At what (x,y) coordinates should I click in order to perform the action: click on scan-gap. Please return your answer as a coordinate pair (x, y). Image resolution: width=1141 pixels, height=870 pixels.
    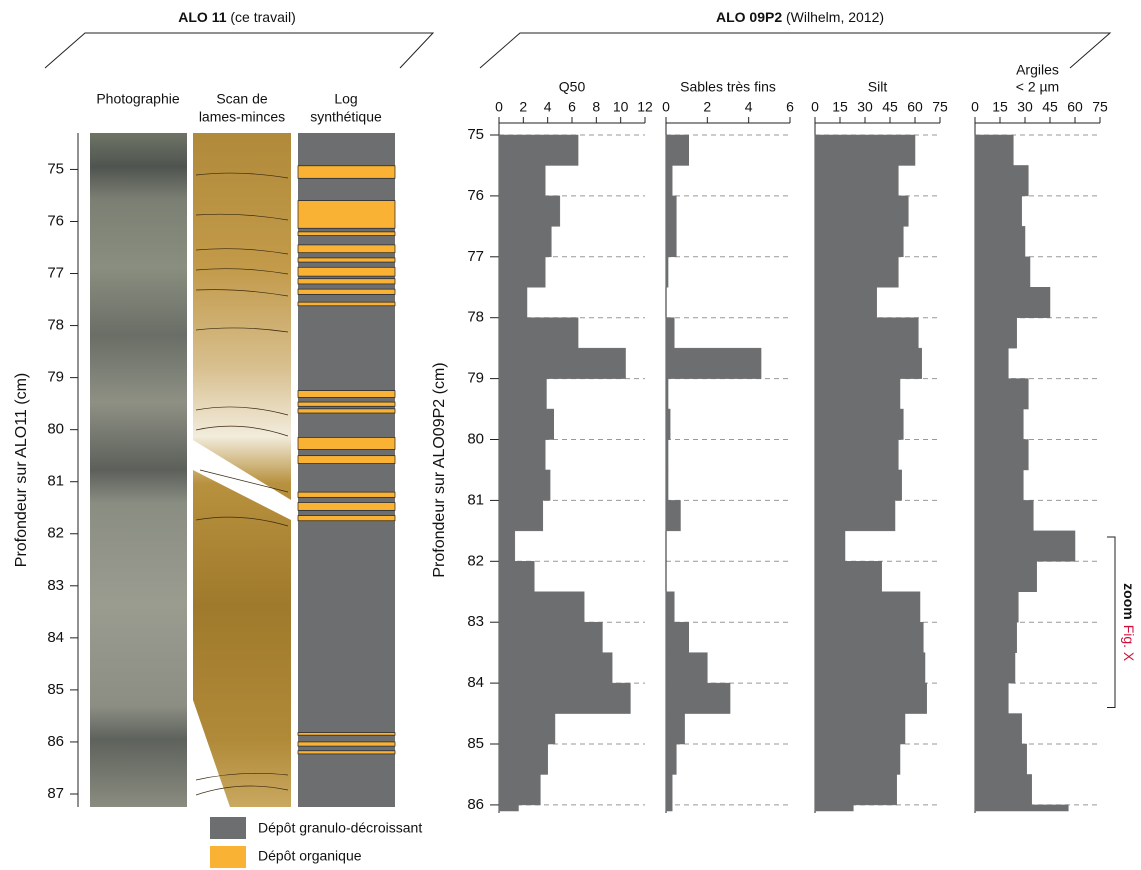
    Looking at the image, I should click on (242, 480).